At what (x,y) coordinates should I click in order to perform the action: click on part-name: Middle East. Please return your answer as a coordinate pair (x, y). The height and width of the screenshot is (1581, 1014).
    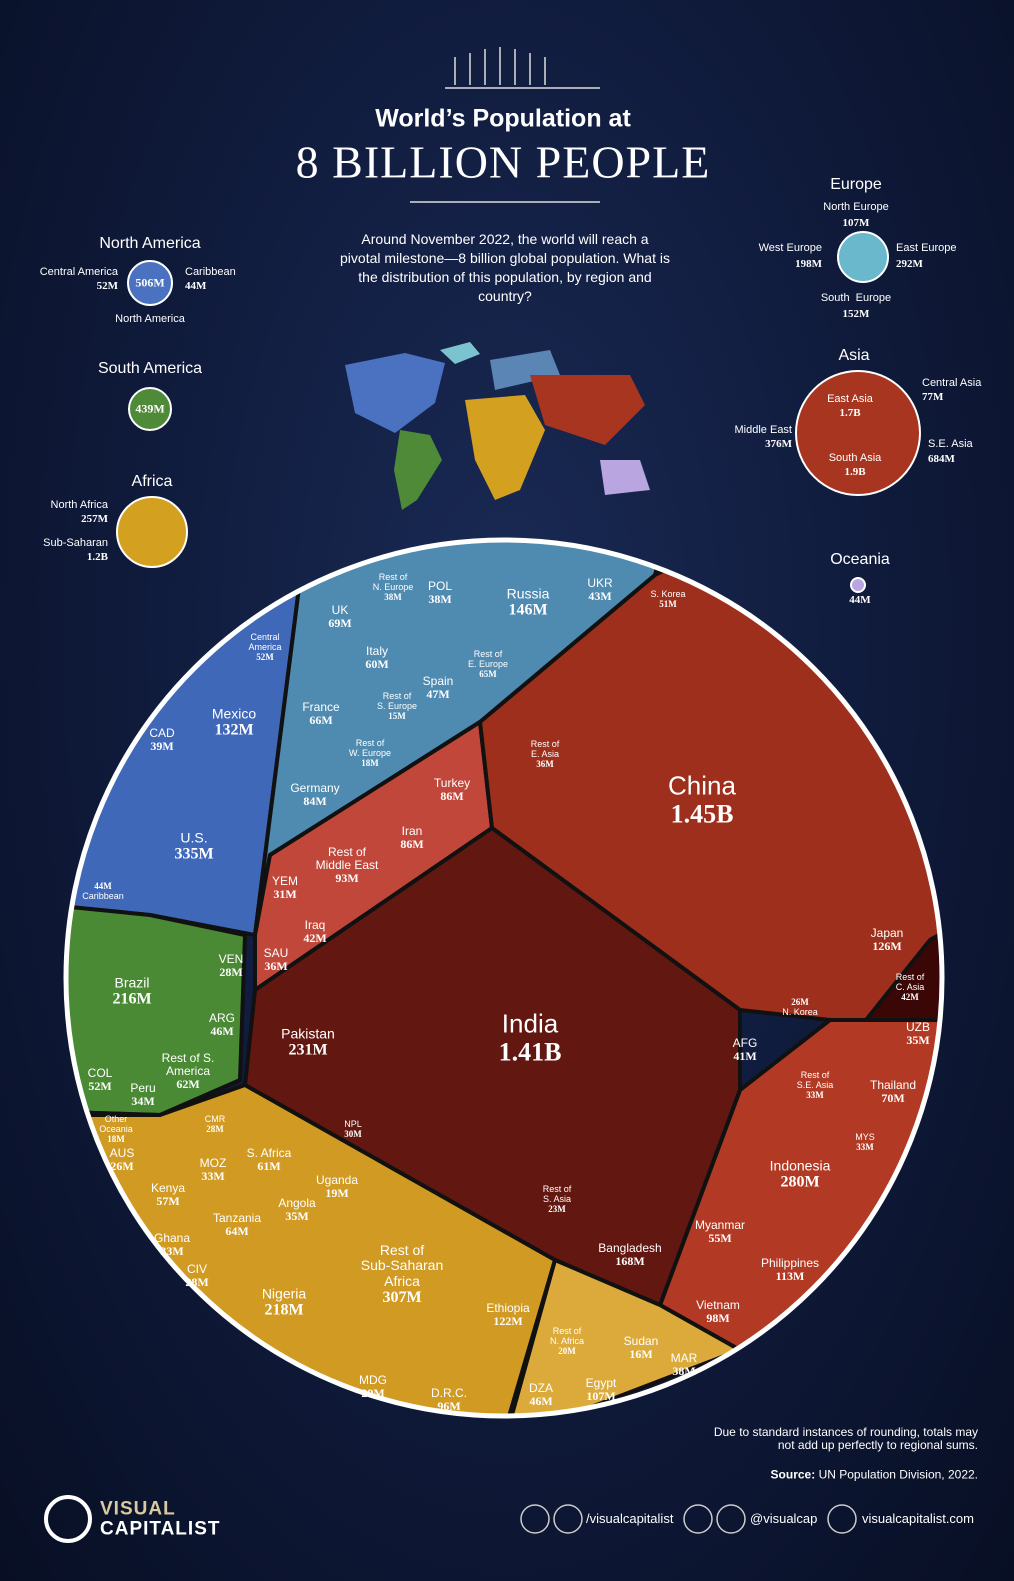
    Looking at the image, I should click on (763, 429).